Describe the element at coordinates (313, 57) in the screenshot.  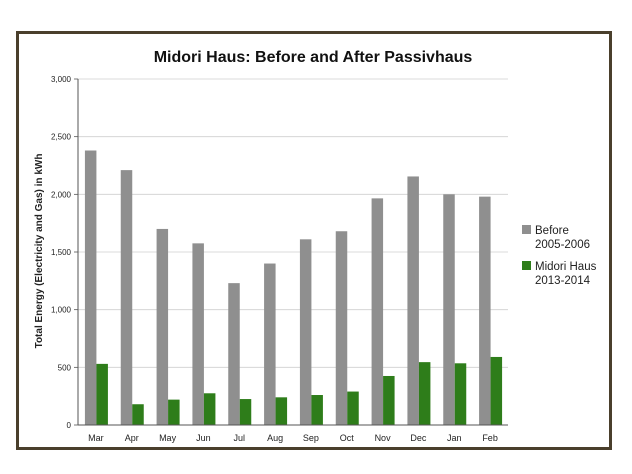
I see `chart-title: Midori Haus: Before and After Passivhaus` at that location.